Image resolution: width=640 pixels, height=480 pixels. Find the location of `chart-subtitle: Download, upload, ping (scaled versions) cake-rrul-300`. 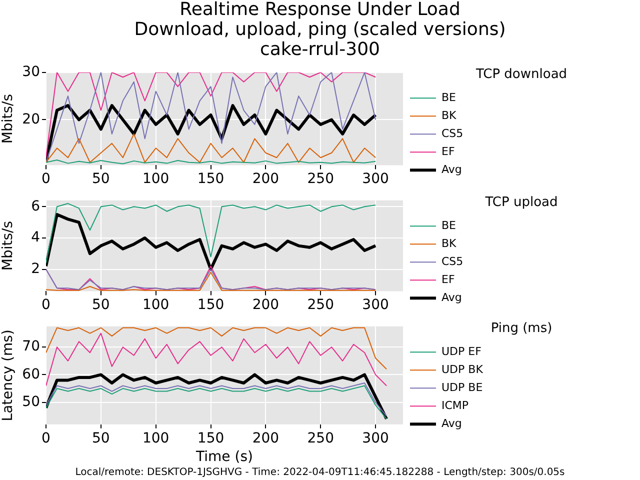

chart-subtitle: Download, upload, ping (scaled versions) cake-rrul-300 is located at coordinates (320, 39).